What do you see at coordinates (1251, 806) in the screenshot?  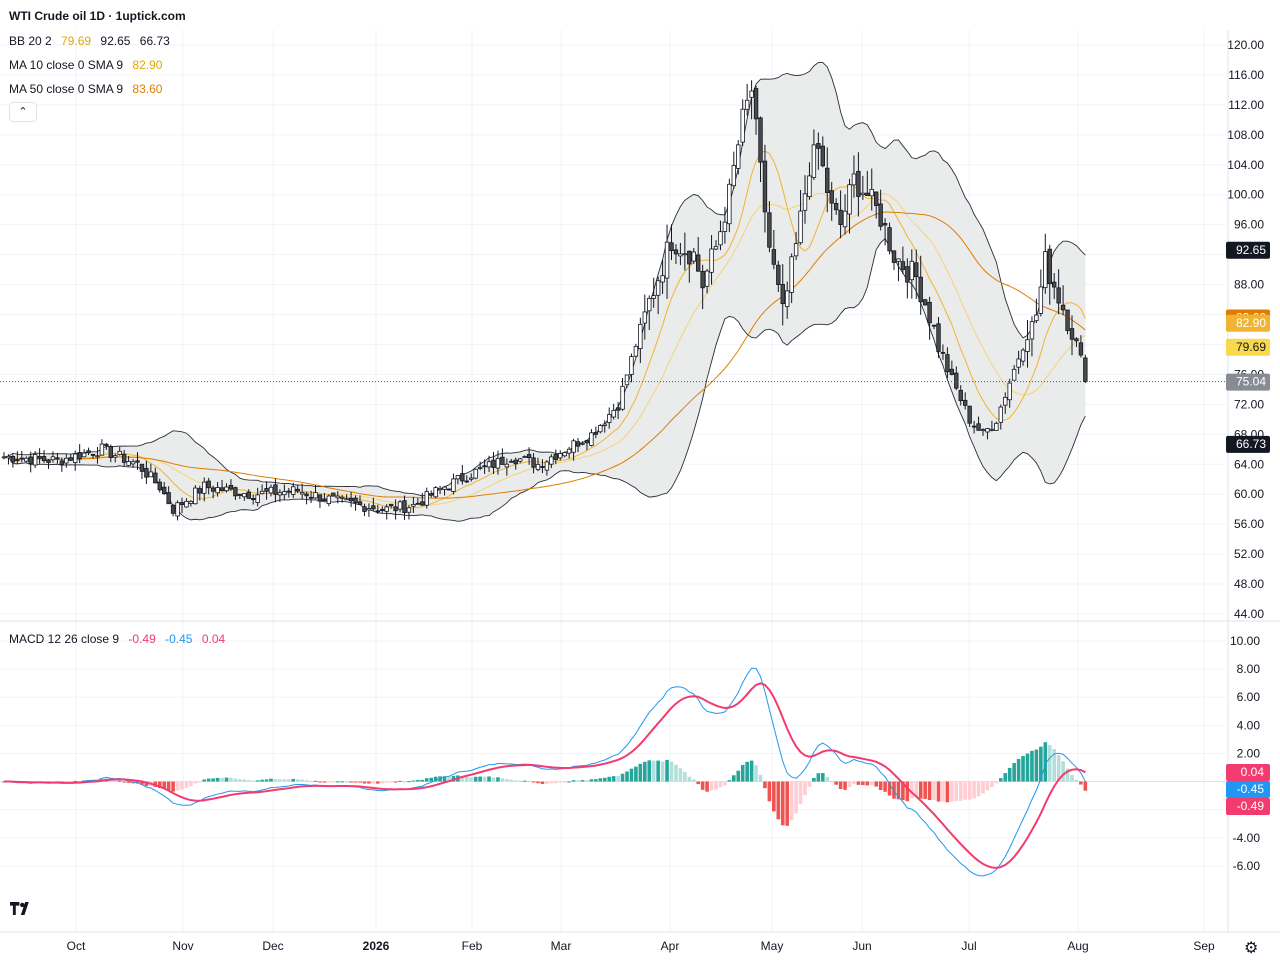 I see `macd-value-label: -0.49` at bounding box center [1251, 806].